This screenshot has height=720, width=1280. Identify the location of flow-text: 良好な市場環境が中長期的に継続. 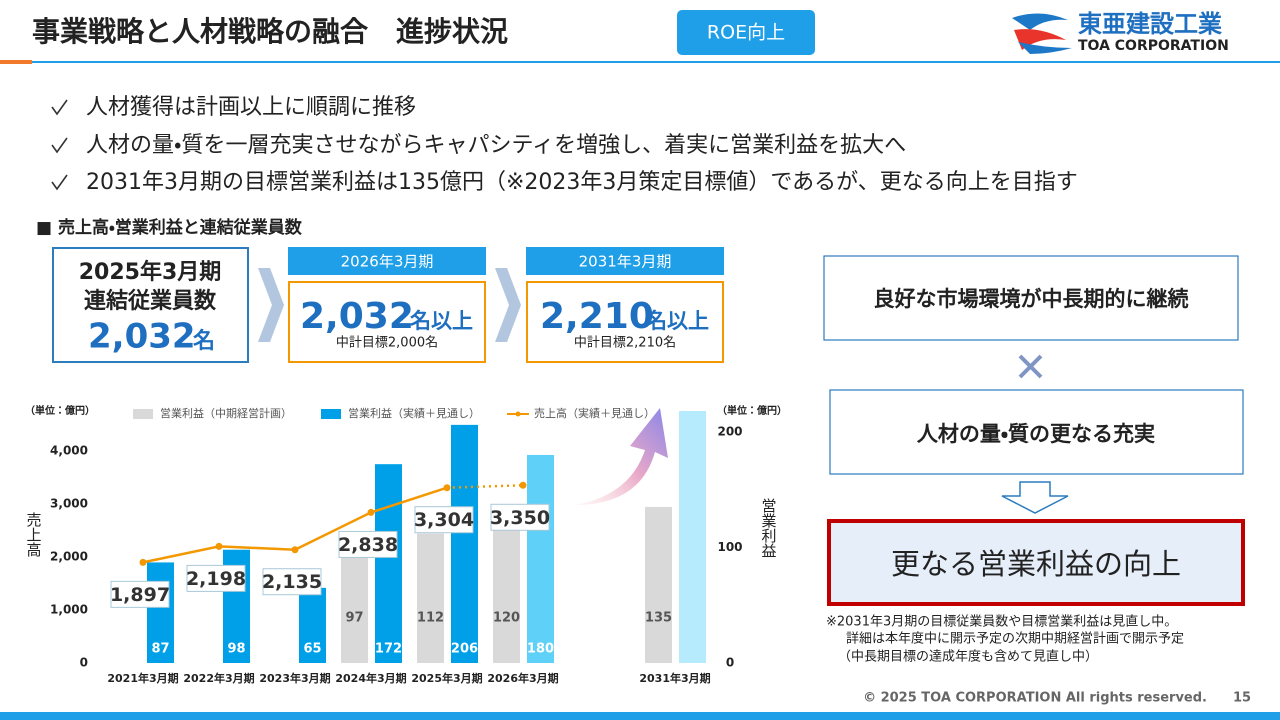
(1031, 299).